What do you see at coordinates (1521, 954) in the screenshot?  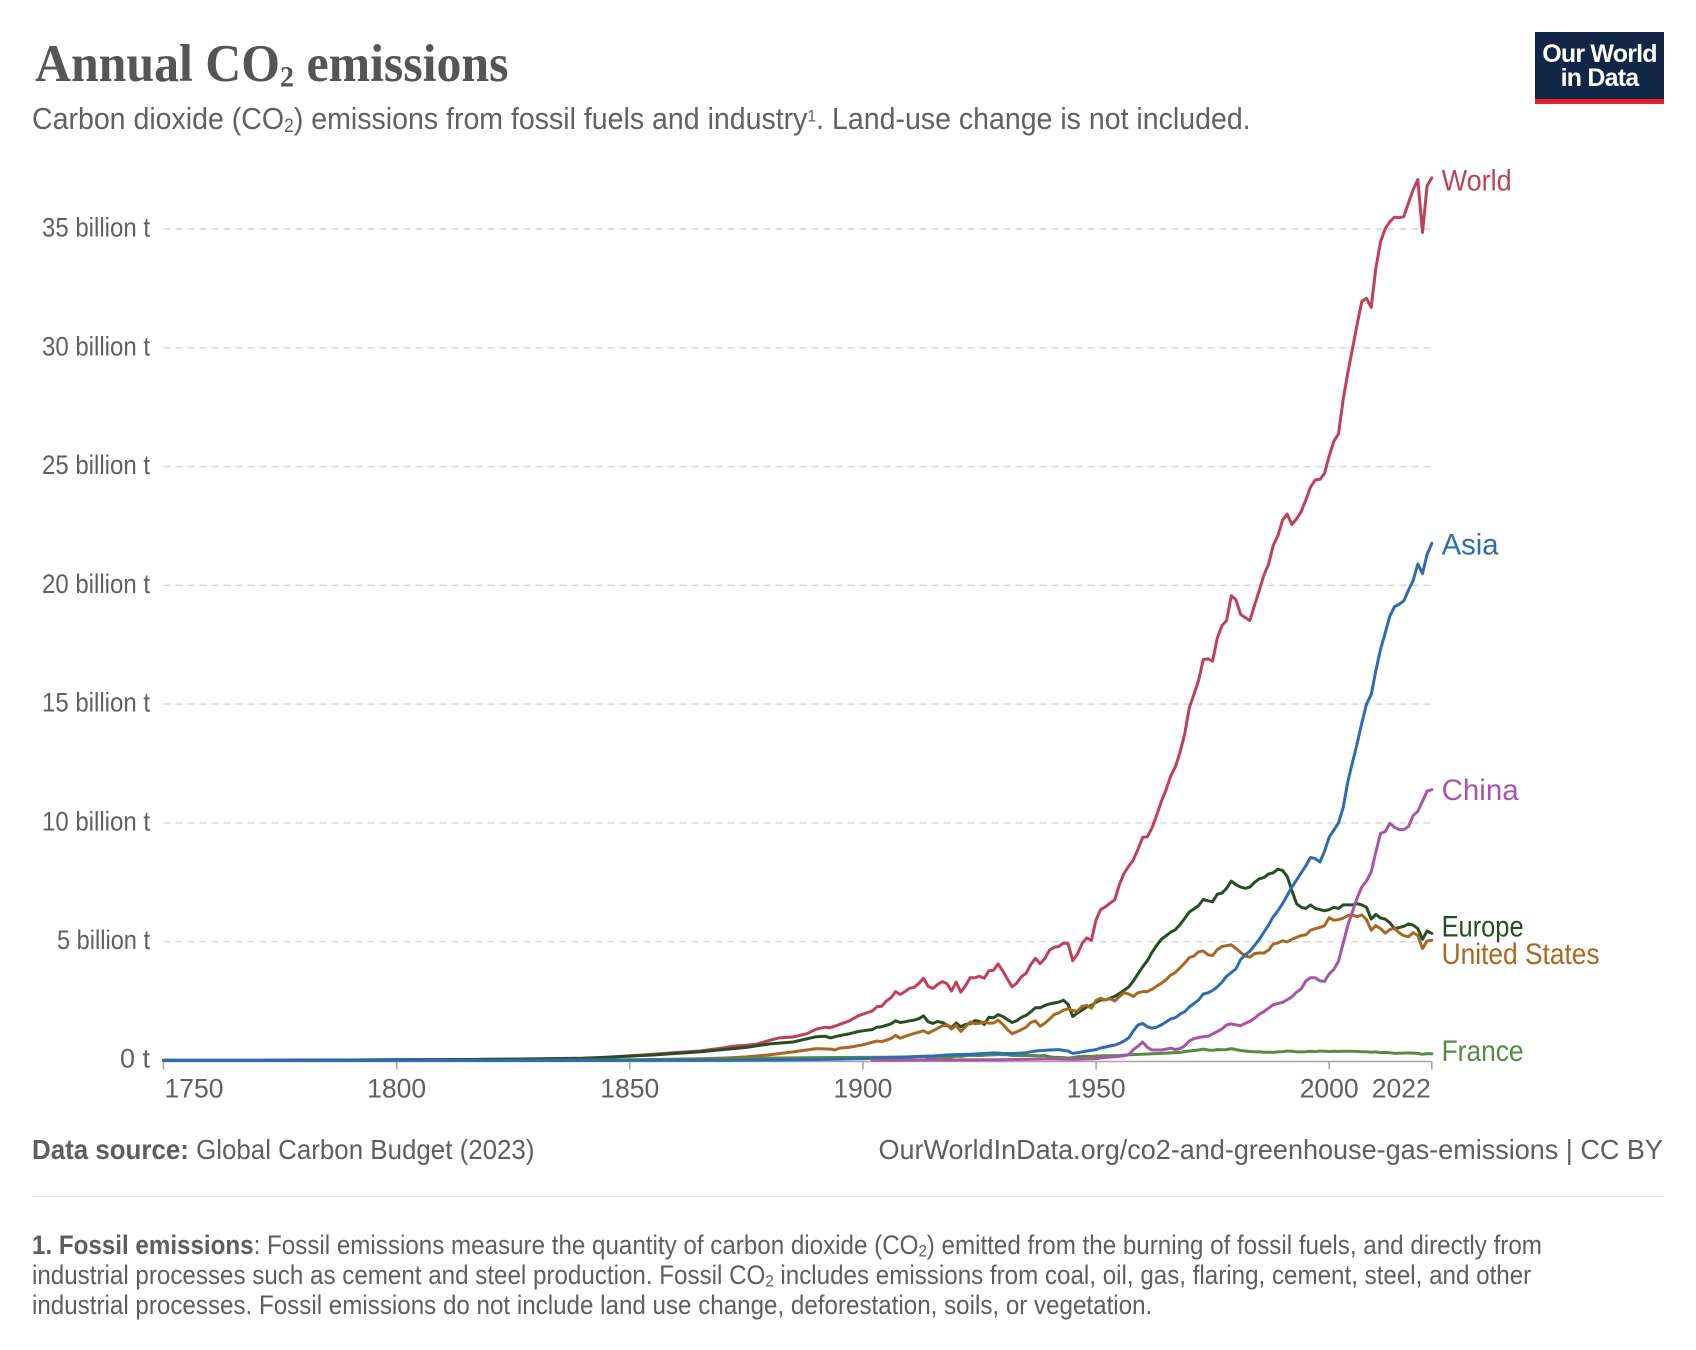 I see `svg-text: United States` at bounding box center [1521, 954].